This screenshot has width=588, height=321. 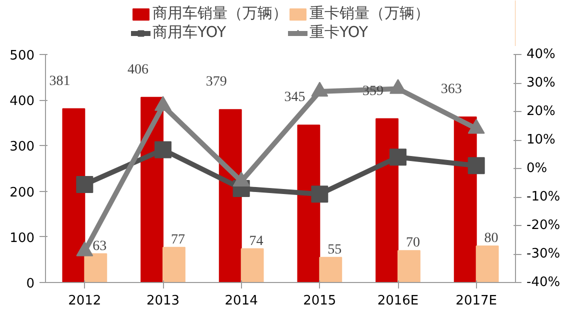 I want to click on y2-tick-label: -30%, so click(x=543, y=254).